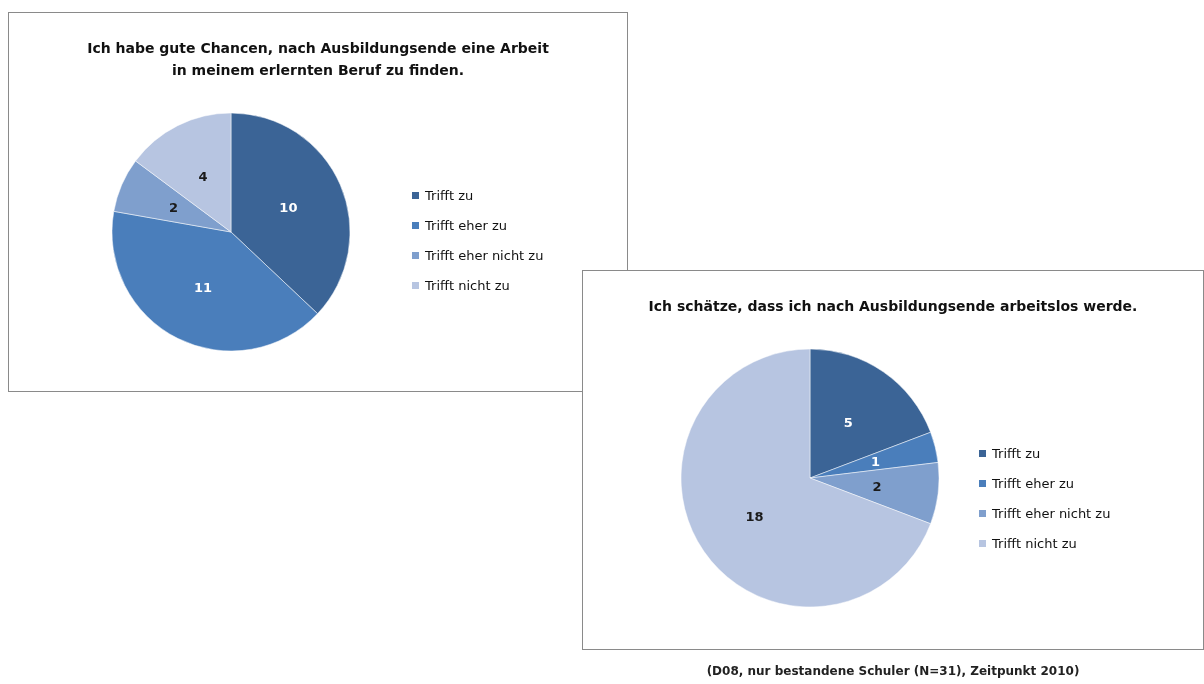  I want to click on chart-title: Ich habe gute Chancen, nach Ausbildungsende eine Arbeit in meinem erlernten Beruf zu finden., so click(318, 59).